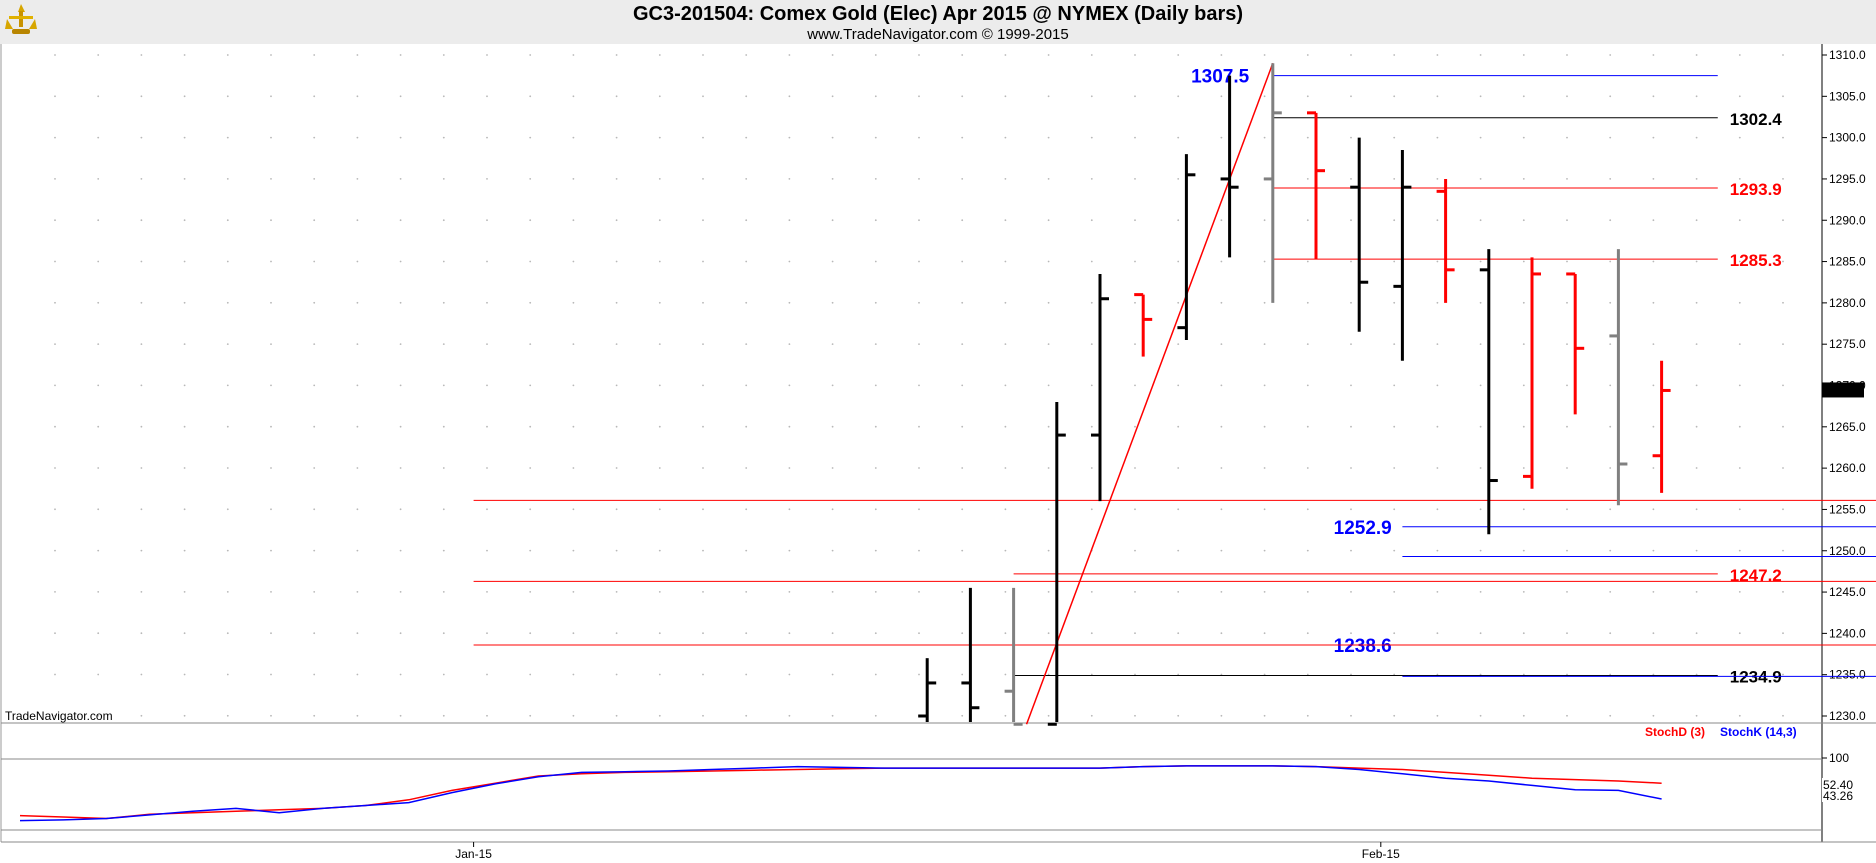 Image resolution: width=1876 pixels, height=863 pixels. I want to click on chart-subtitle: www.TradeNavigator.com © 1999-2015, so click(938, 34).